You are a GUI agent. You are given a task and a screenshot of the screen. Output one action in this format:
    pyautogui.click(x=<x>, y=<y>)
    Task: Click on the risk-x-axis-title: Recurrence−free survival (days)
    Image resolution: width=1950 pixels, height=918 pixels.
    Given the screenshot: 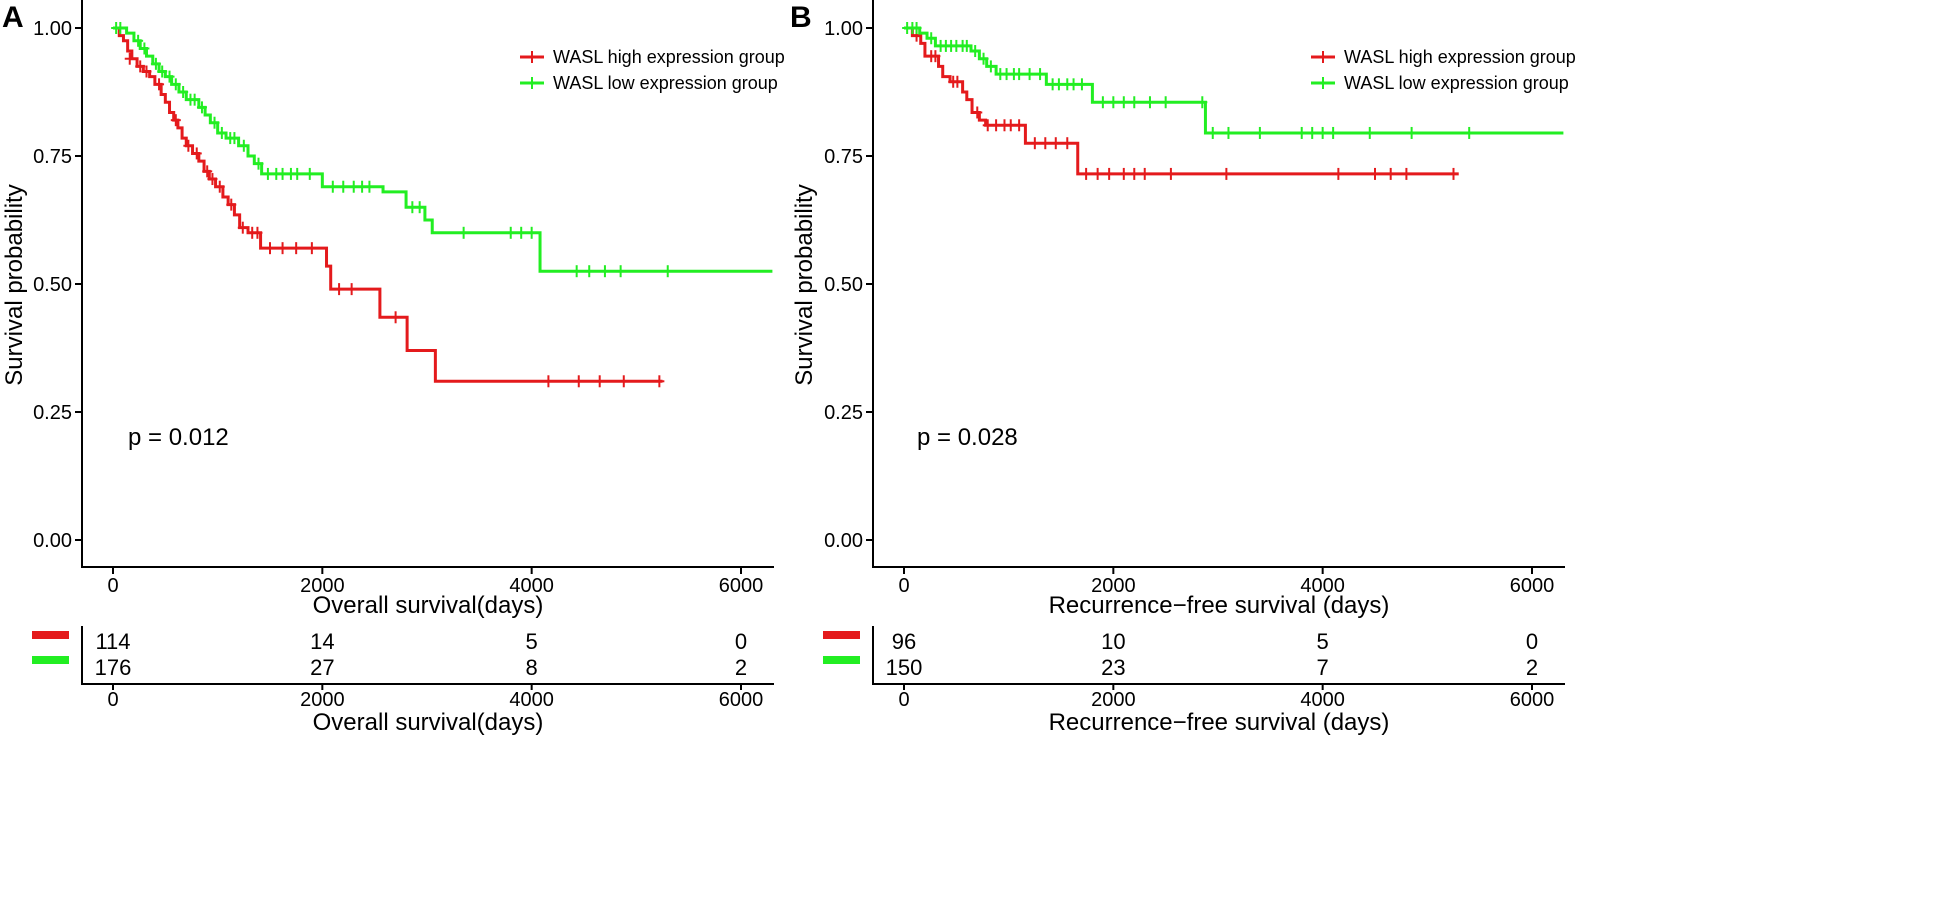 What is the action you would take?
    pyautogui.click(x=1219, y=722)
    